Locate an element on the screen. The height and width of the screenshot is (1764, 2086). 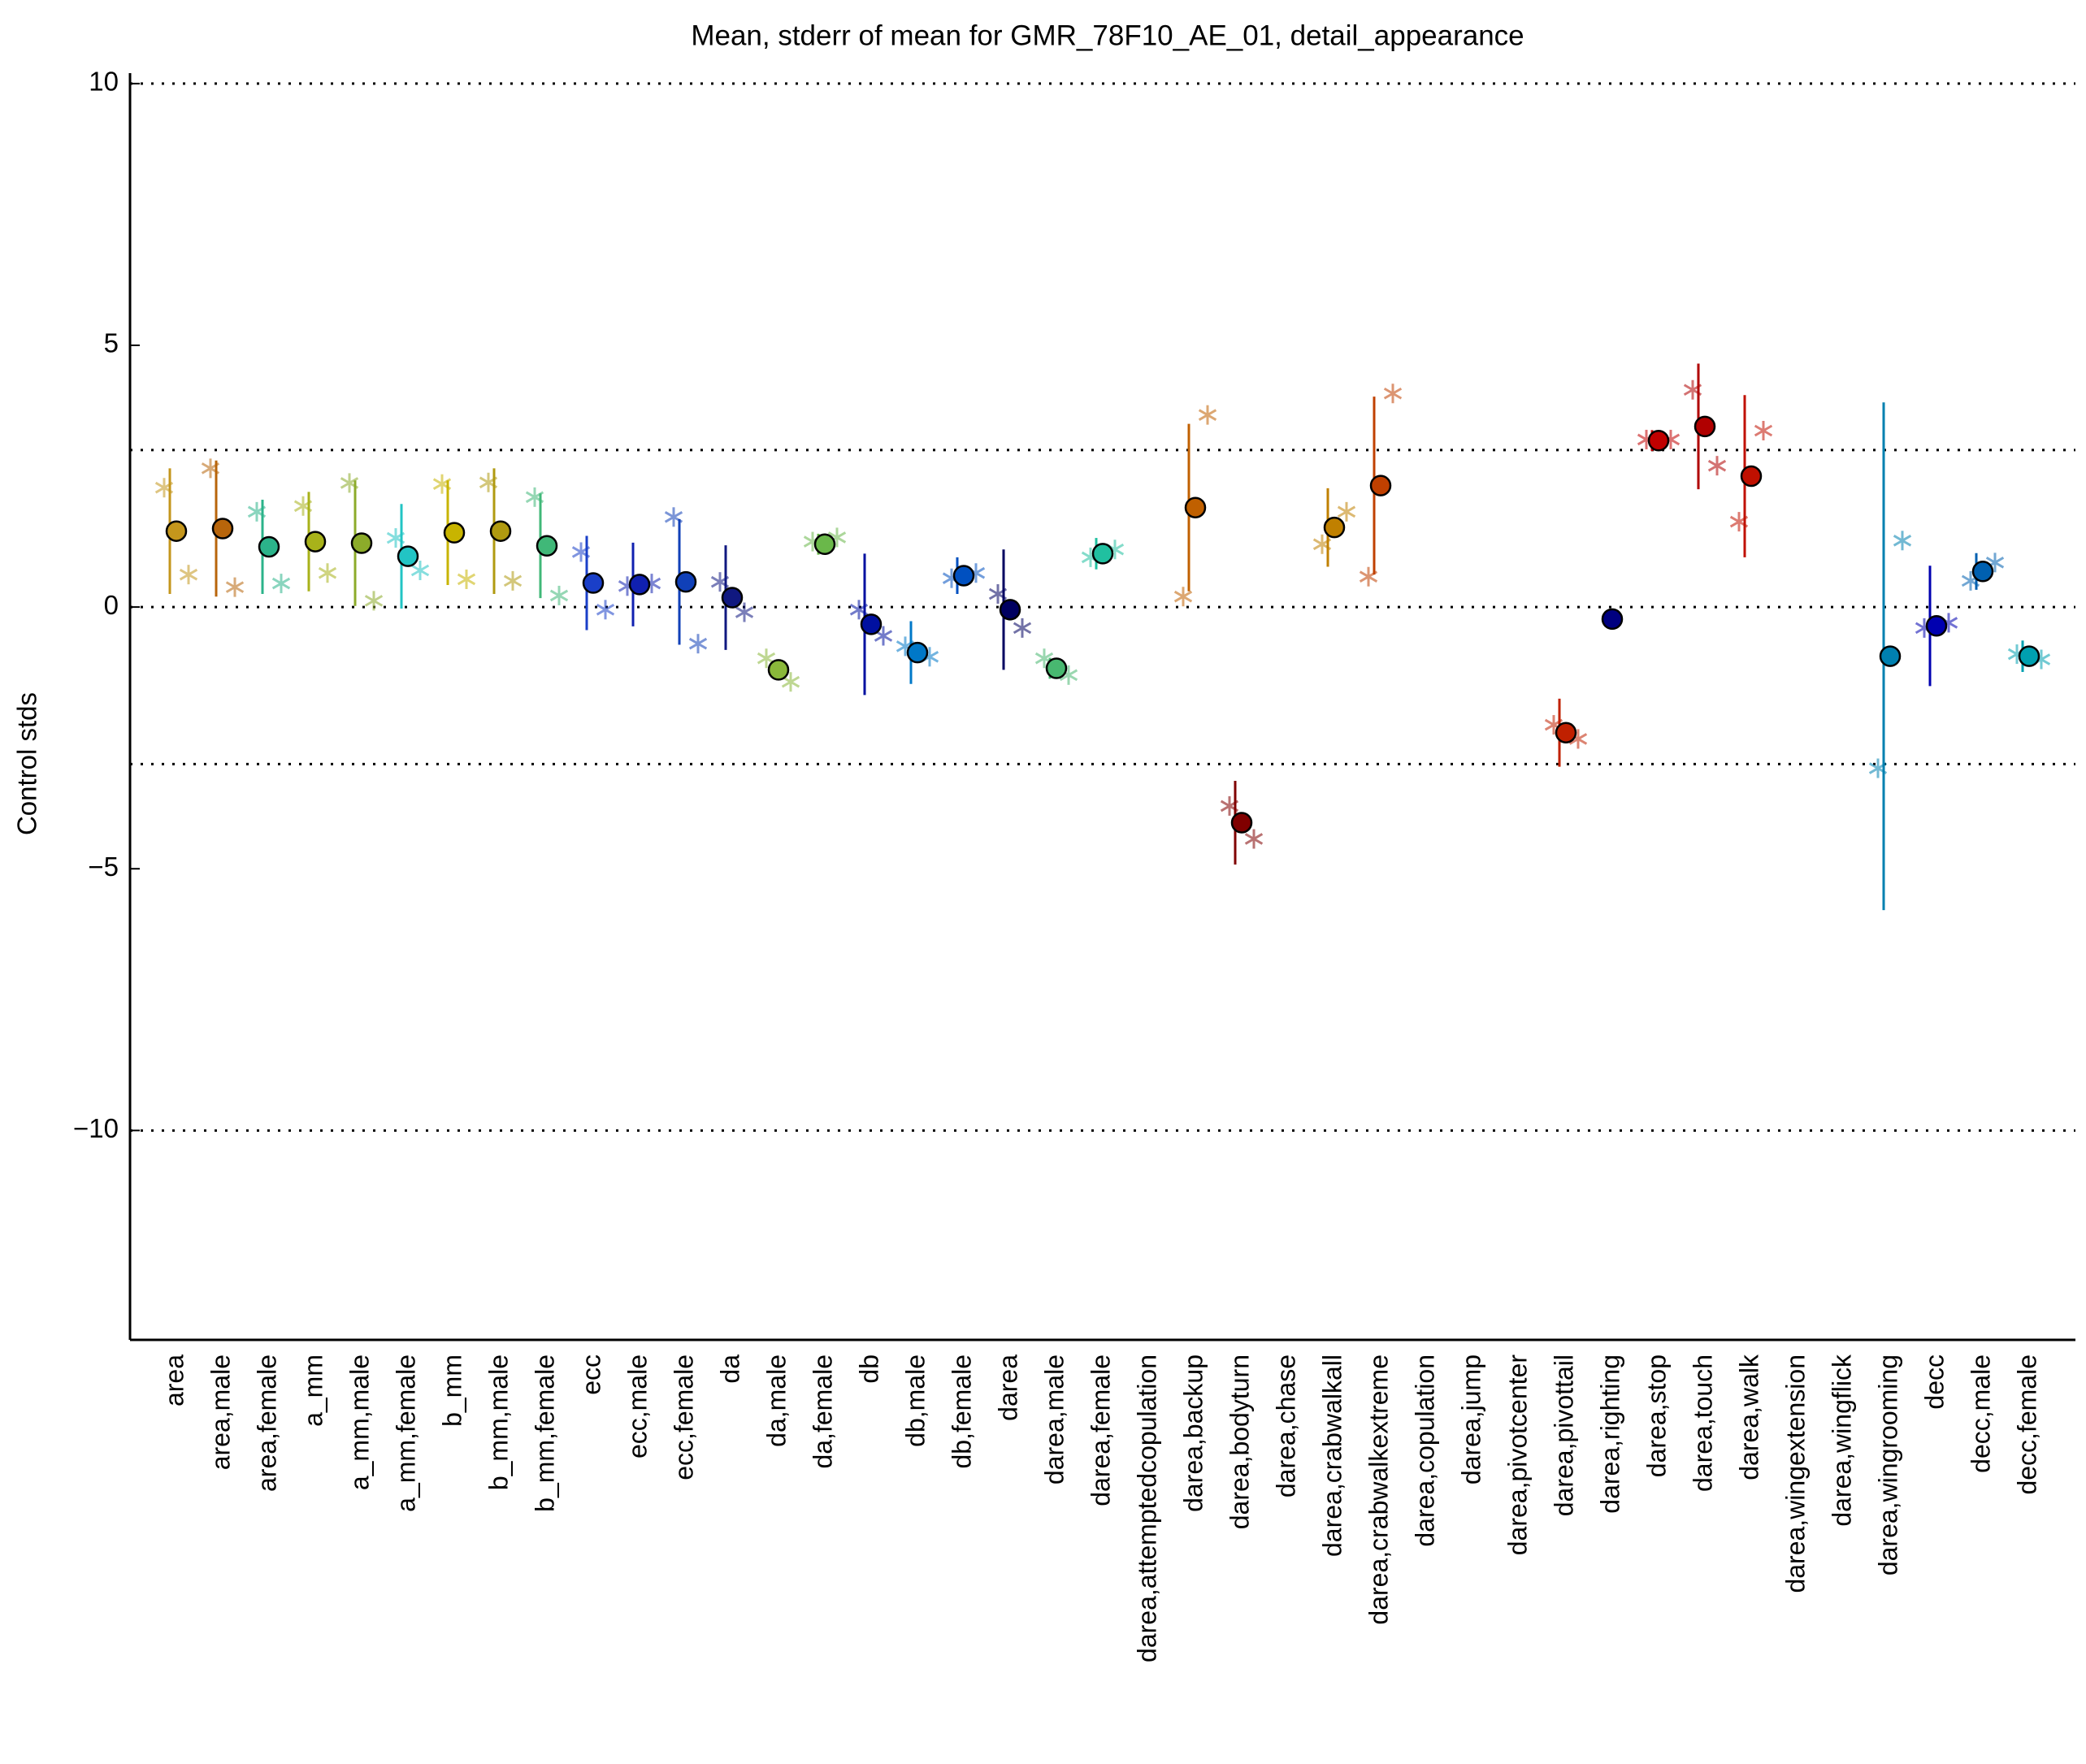
x-tick-label: darea,female is located at coordinates (1100, 1430).